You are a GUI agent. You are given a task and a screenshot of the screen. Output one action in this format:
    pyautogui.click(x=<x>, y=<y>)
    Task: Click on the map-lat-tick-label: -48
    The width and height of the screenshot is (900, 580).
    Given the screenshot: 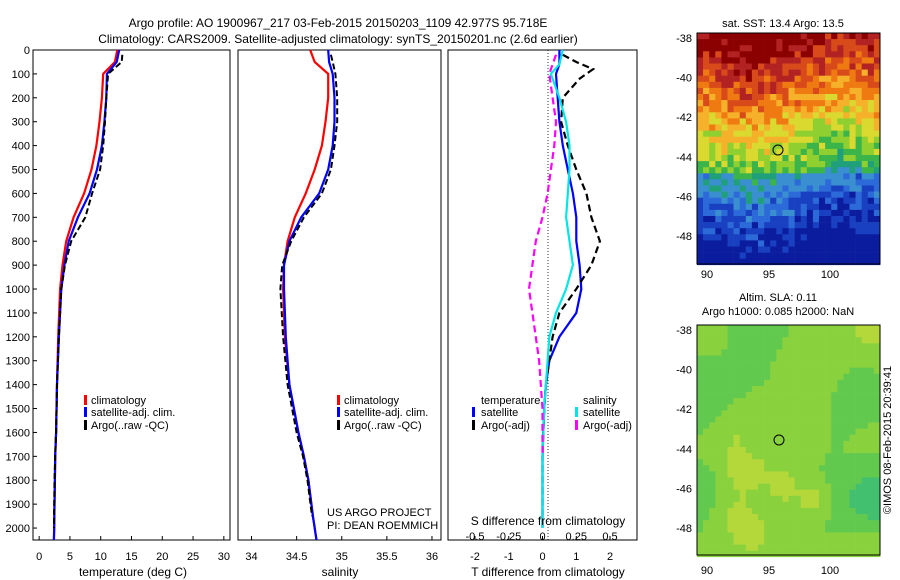 What is the action you would take?
    pyautogui.click(x=684, y=529)
    